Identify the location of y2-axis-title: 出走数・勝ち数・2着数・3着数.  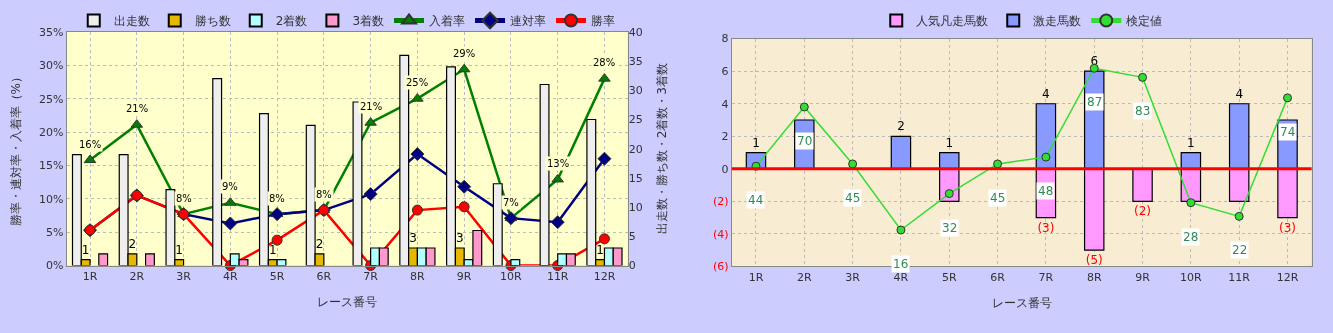
(661, 149).